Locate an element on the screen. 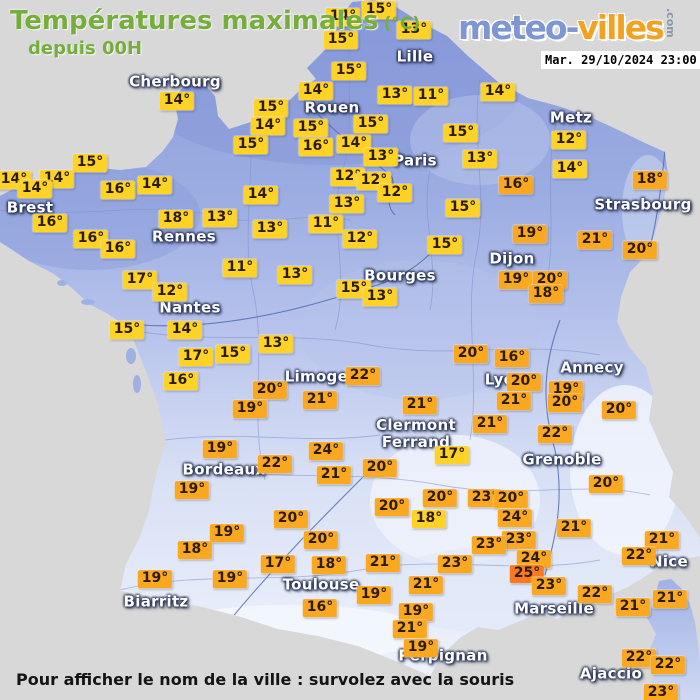 This screenshot has width=700, height=700. site-logo: meteo-villes.com is located at coordinates (567, 27).